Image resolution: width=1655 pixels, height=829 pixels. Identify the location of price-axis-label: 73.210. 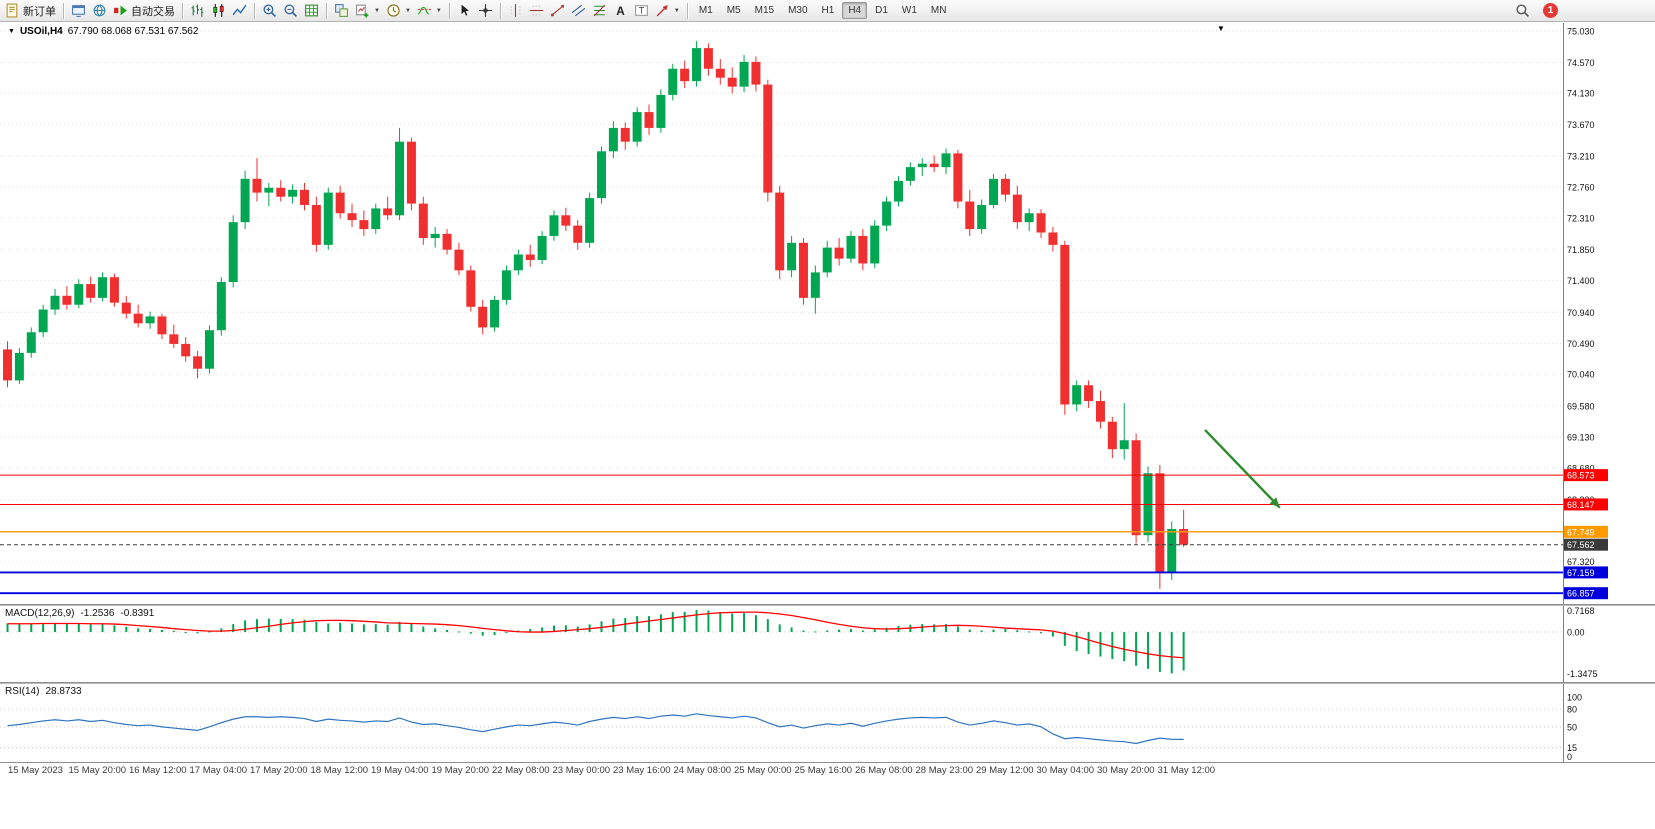
(1581, 157).